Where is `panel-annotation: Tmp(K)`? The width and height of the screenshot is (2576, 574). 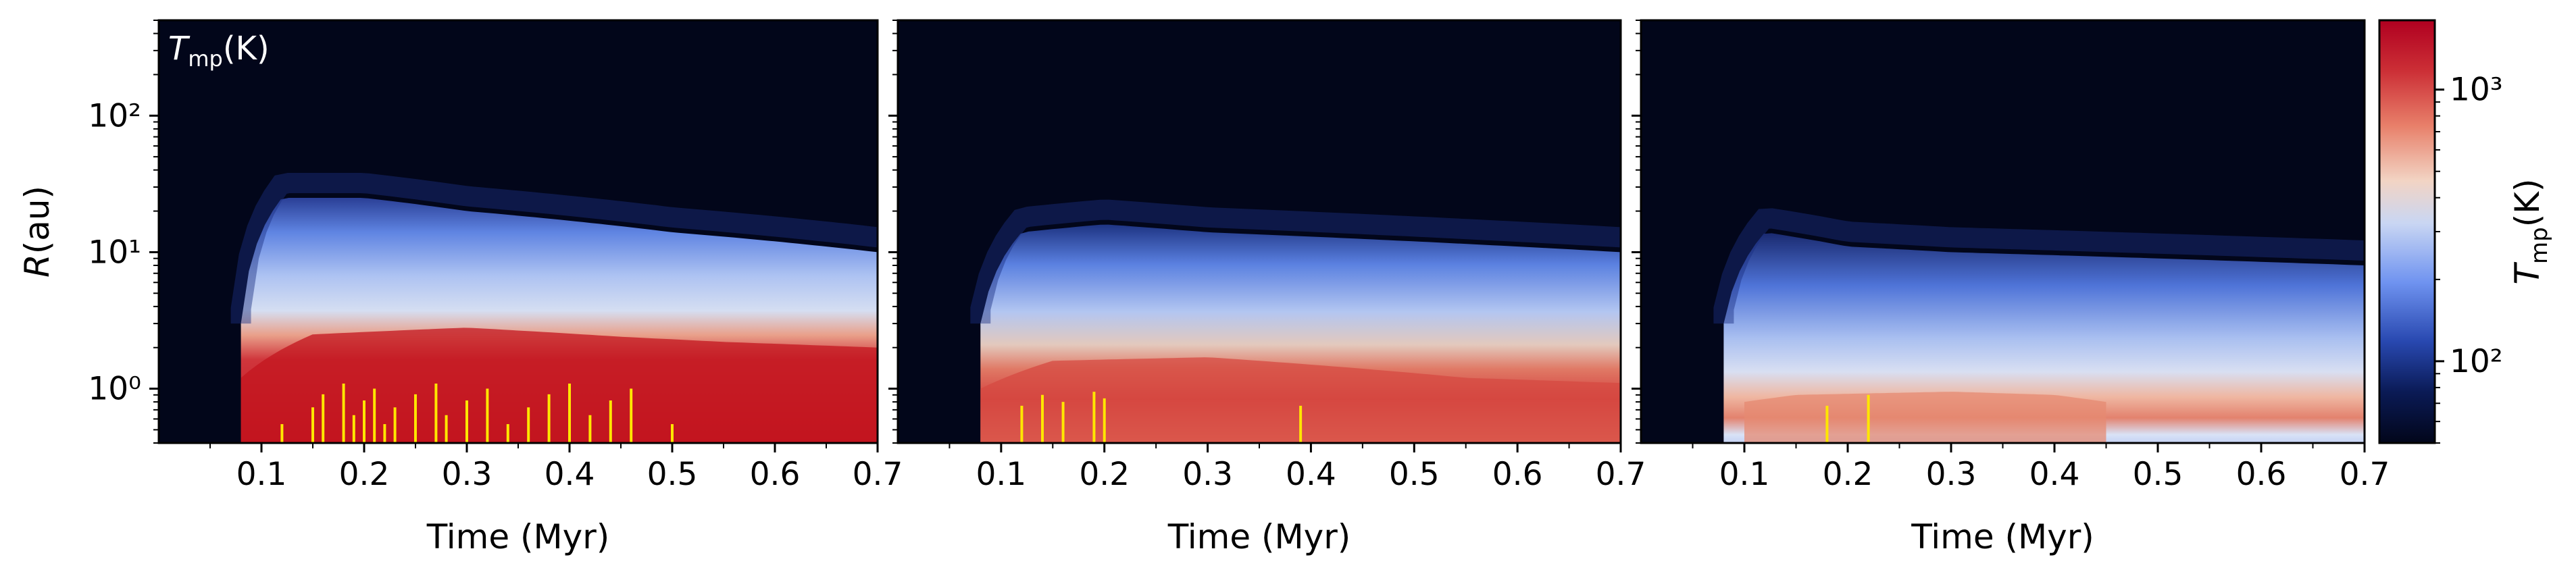
panel-annotation: Tmp(K) is located at coordinates (219, 51).